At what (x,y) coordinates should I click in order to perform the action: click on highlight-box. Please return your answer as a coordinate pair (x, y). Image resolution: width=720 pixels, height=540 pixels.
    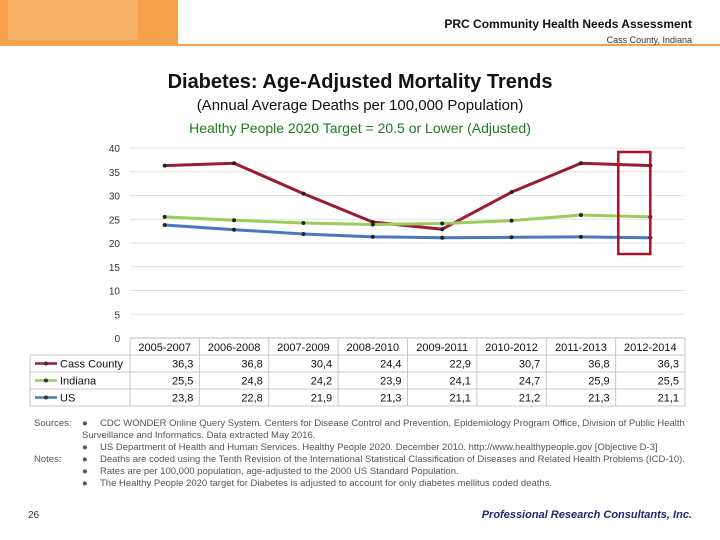
    Looking at the image, I should click on (634, 203).